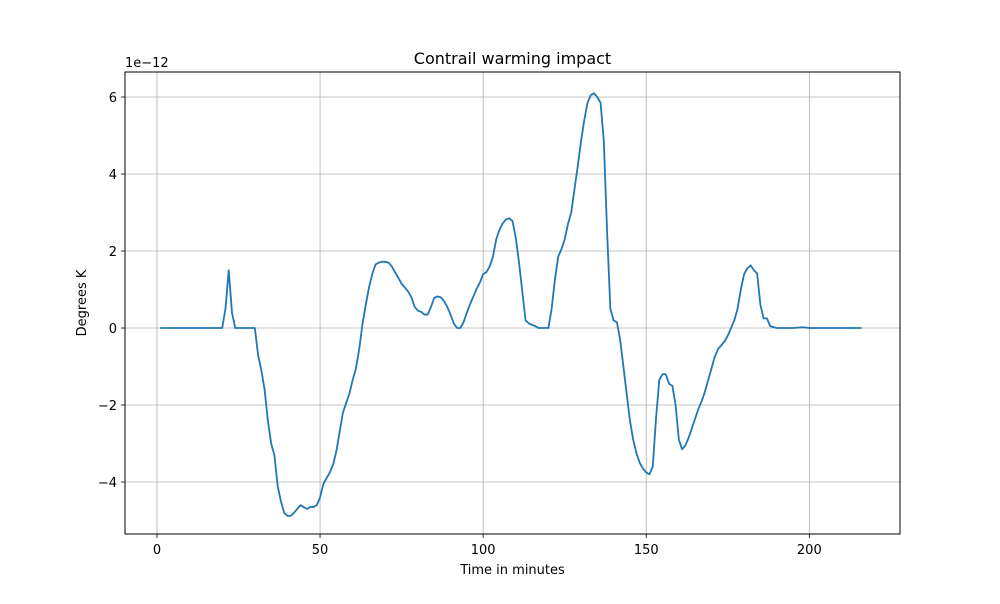 The image size is (1000, 604). What do you see at coordinates (646, 550) in the screenshot?
I see `x-tick-label: 150` at bounding box center [646, 550].